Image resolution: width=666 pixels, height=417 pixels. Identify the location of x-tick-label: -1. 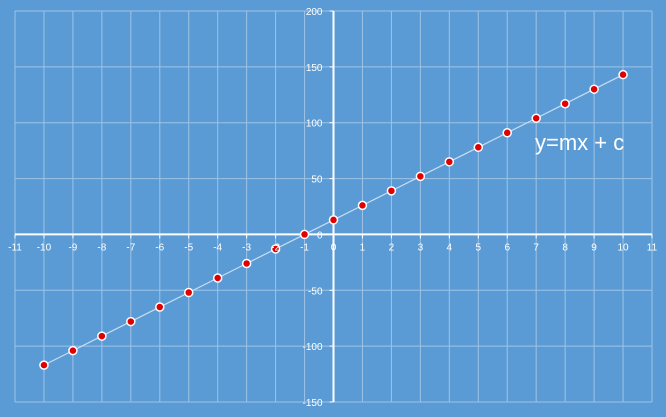
(304, 247).